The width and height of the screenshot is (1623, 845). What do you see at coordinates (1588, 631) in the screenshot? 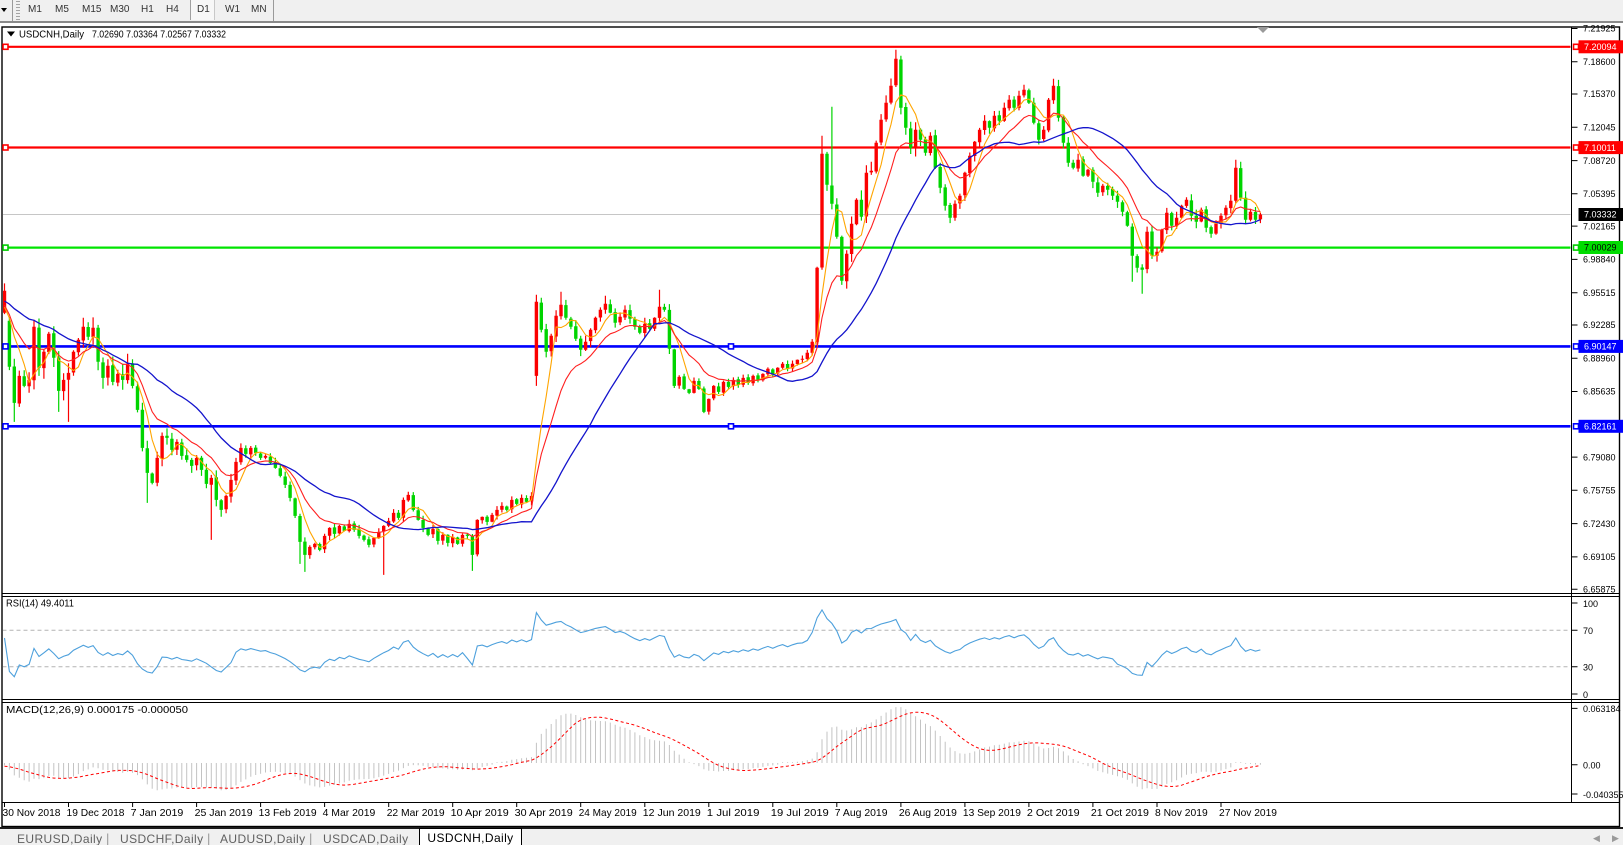
I see `svg-text: 70` at bounding box center [1588, 631].